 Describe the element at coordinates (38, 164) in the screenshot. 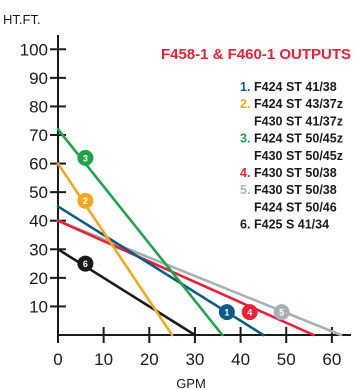

I see `y-tick-label: 60` at that location.